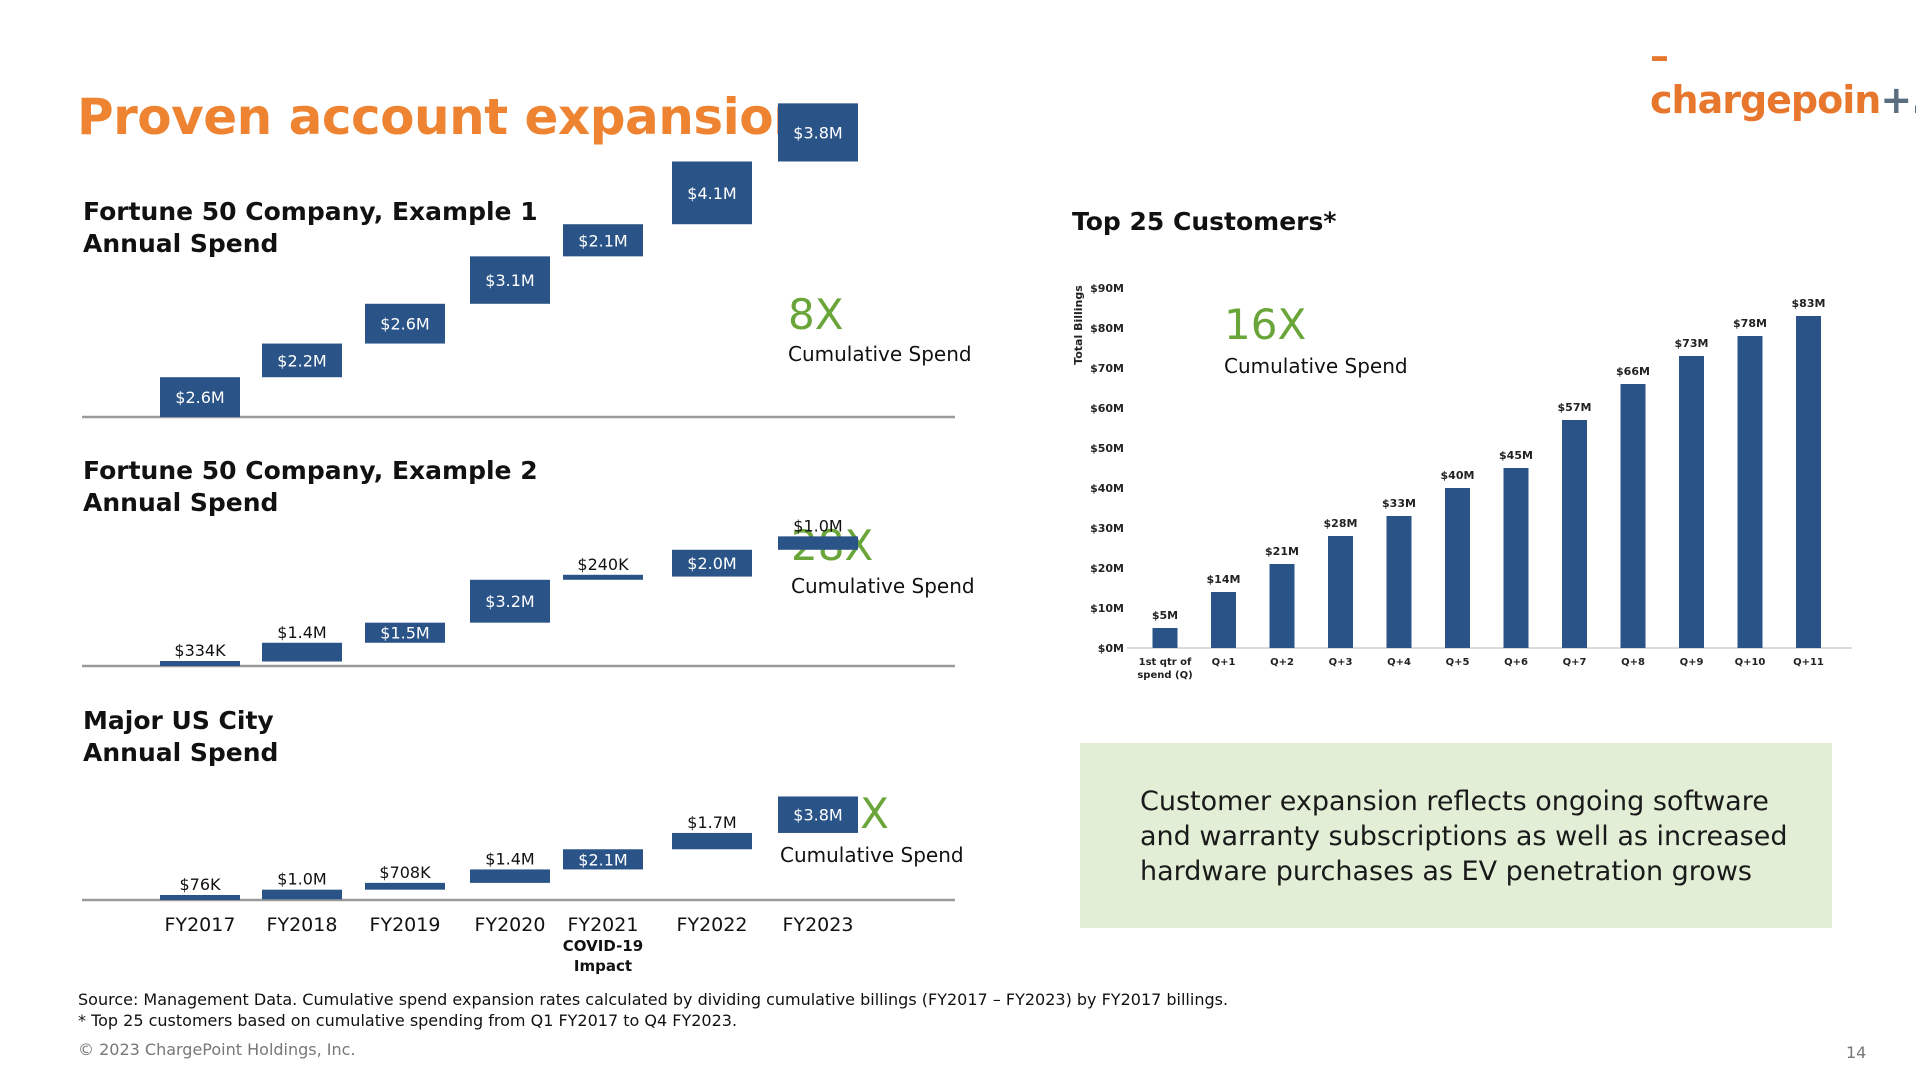  What do you see at coordinates (1111, 648) in the screenshot?
I see `chart4-y-tick-label: $0M` at bounding box center [1111, 648].